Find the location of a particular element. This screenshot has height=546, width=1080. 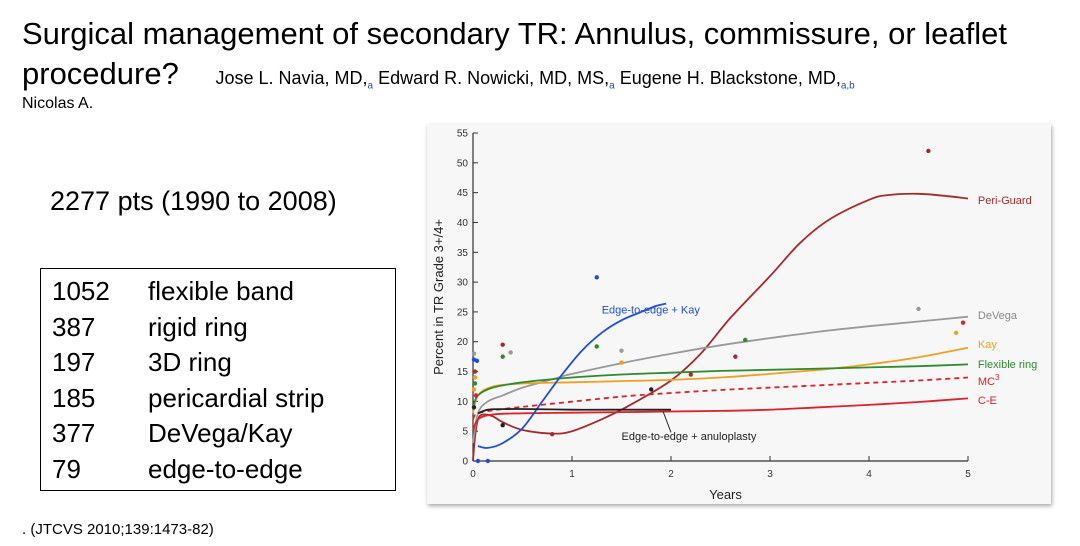

series-line-c-e is located at coordinates (720, 414).